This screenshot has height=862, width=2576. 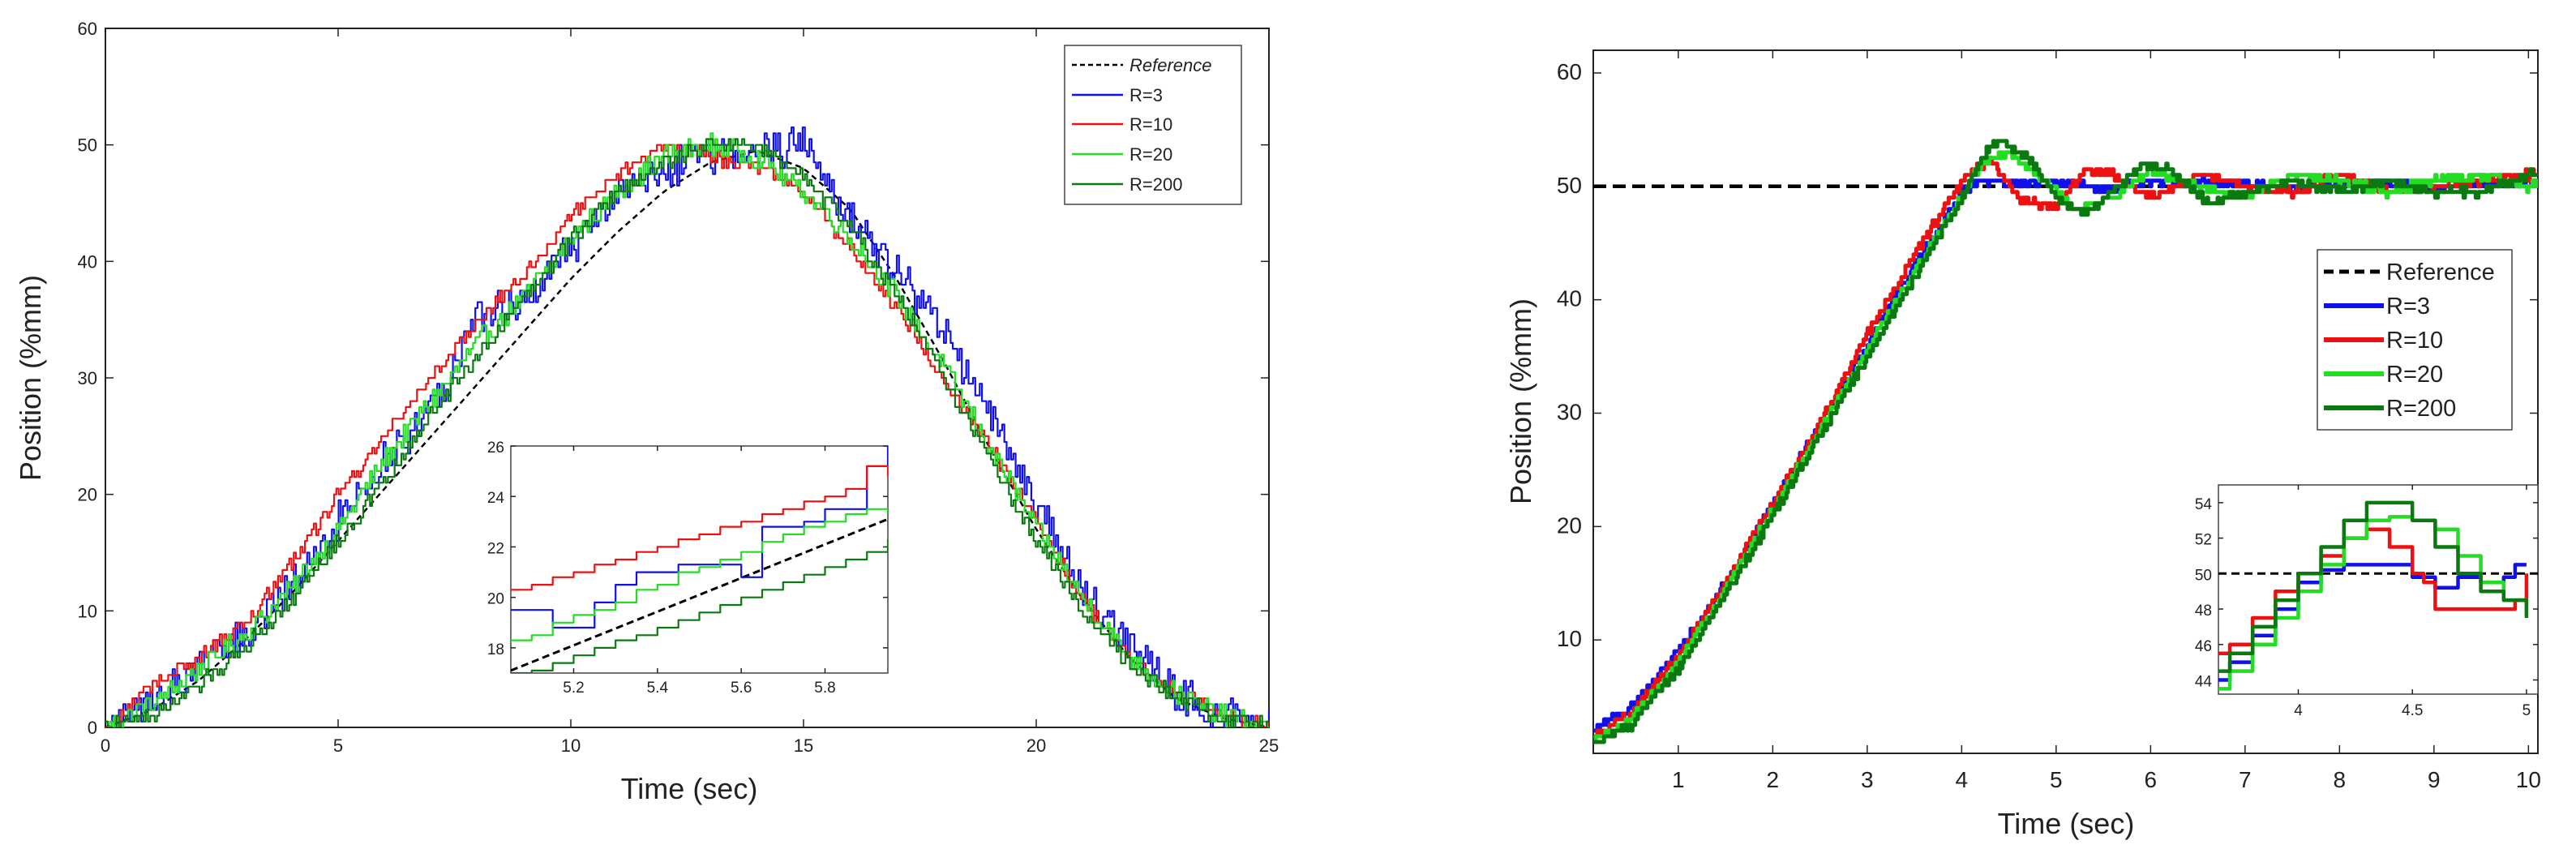 I want to click on right-y-tick-label-30: 30, so click(x=1569, y=411).